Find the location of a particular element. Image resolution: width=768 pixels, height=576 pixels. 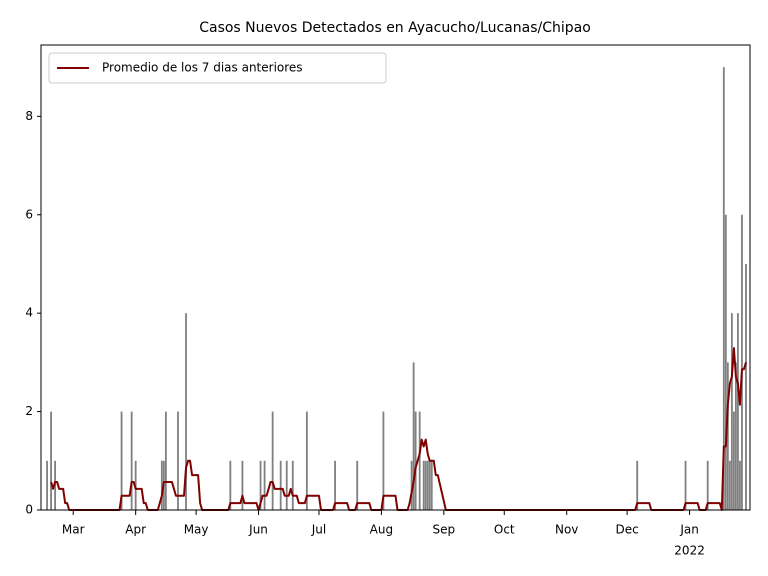

x-tick-label: Sep is located at coordinates (444, 530).